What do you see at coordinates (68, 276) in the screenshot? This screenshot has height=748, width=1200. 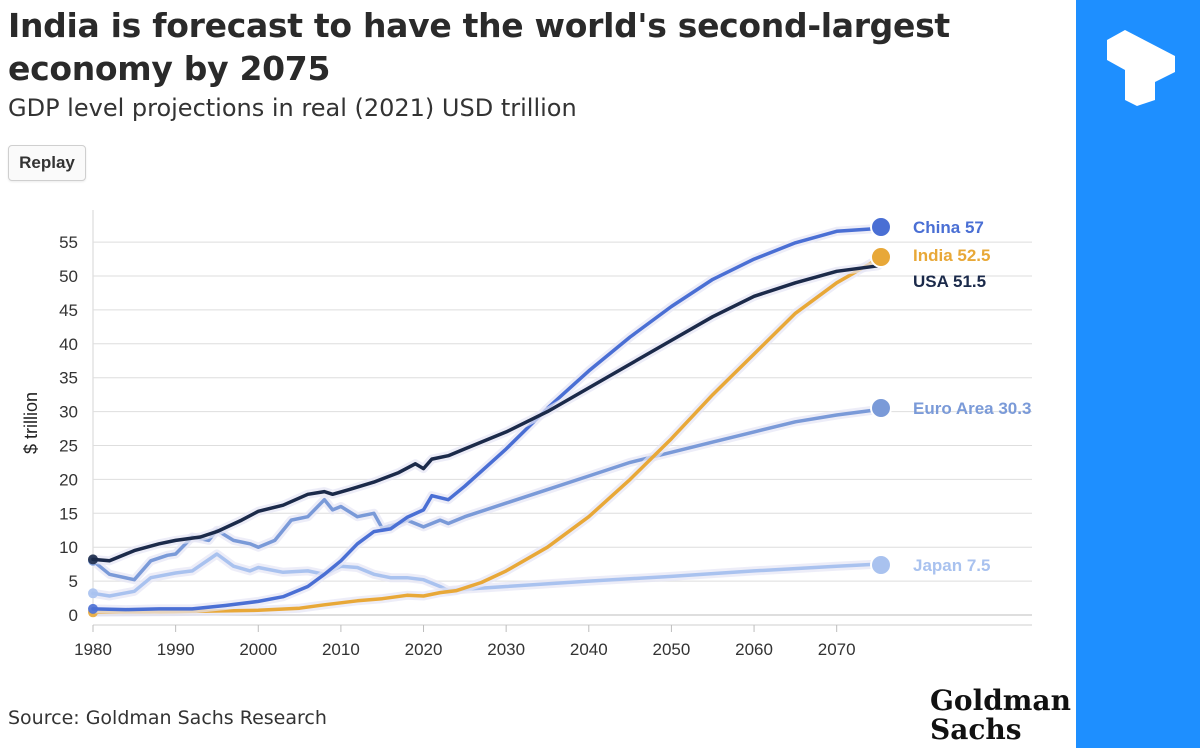 I see `y-tick-label: 50` at bounding box center [68, 276].